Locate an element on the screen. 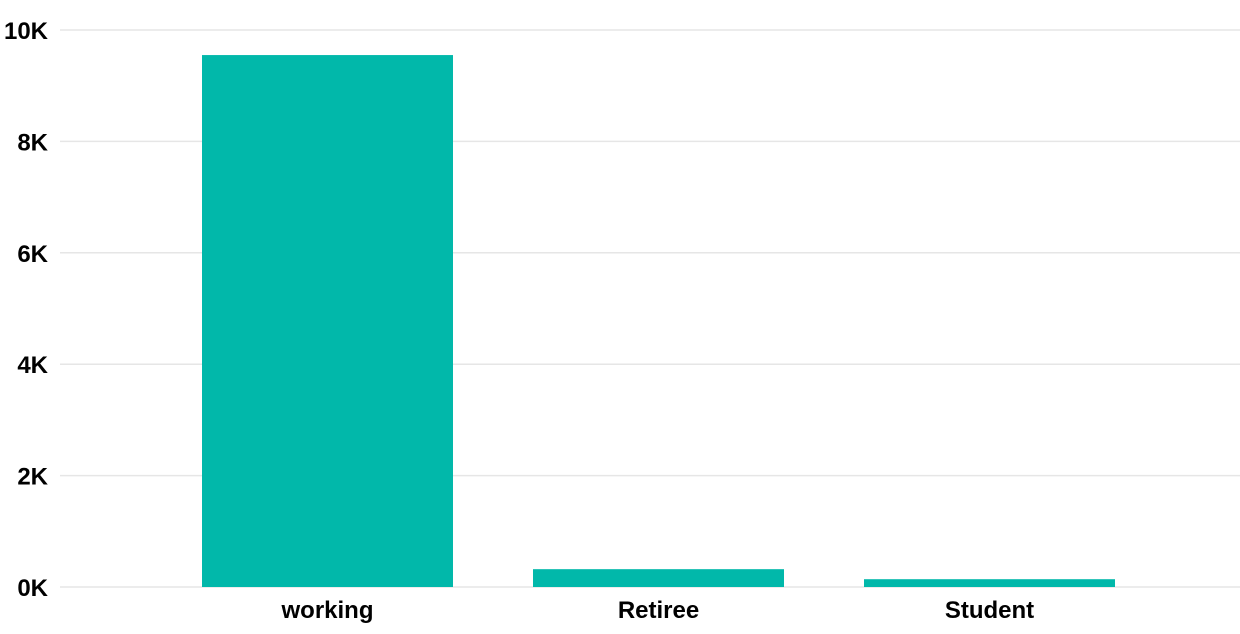  bar-retiree is located at coordinates (658, 578).